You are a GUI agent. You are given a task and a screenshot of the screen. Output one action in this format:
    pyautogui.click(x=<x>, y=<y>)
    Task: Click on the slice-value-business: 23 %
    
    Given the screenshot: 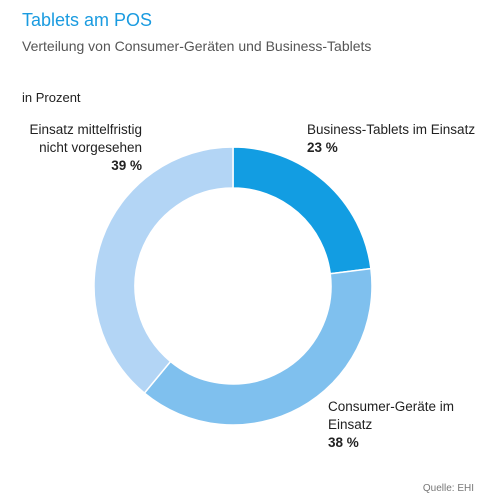 What is the action you would take?
    pyautogui.click(x=322, y=147)
    